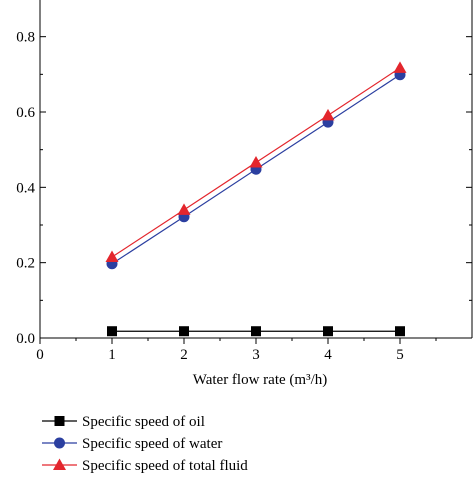  What do you see at coordinates (25, 264) in the screenshot?
I see `y-tick-label: 0.2` at bounding box center [25, 264].